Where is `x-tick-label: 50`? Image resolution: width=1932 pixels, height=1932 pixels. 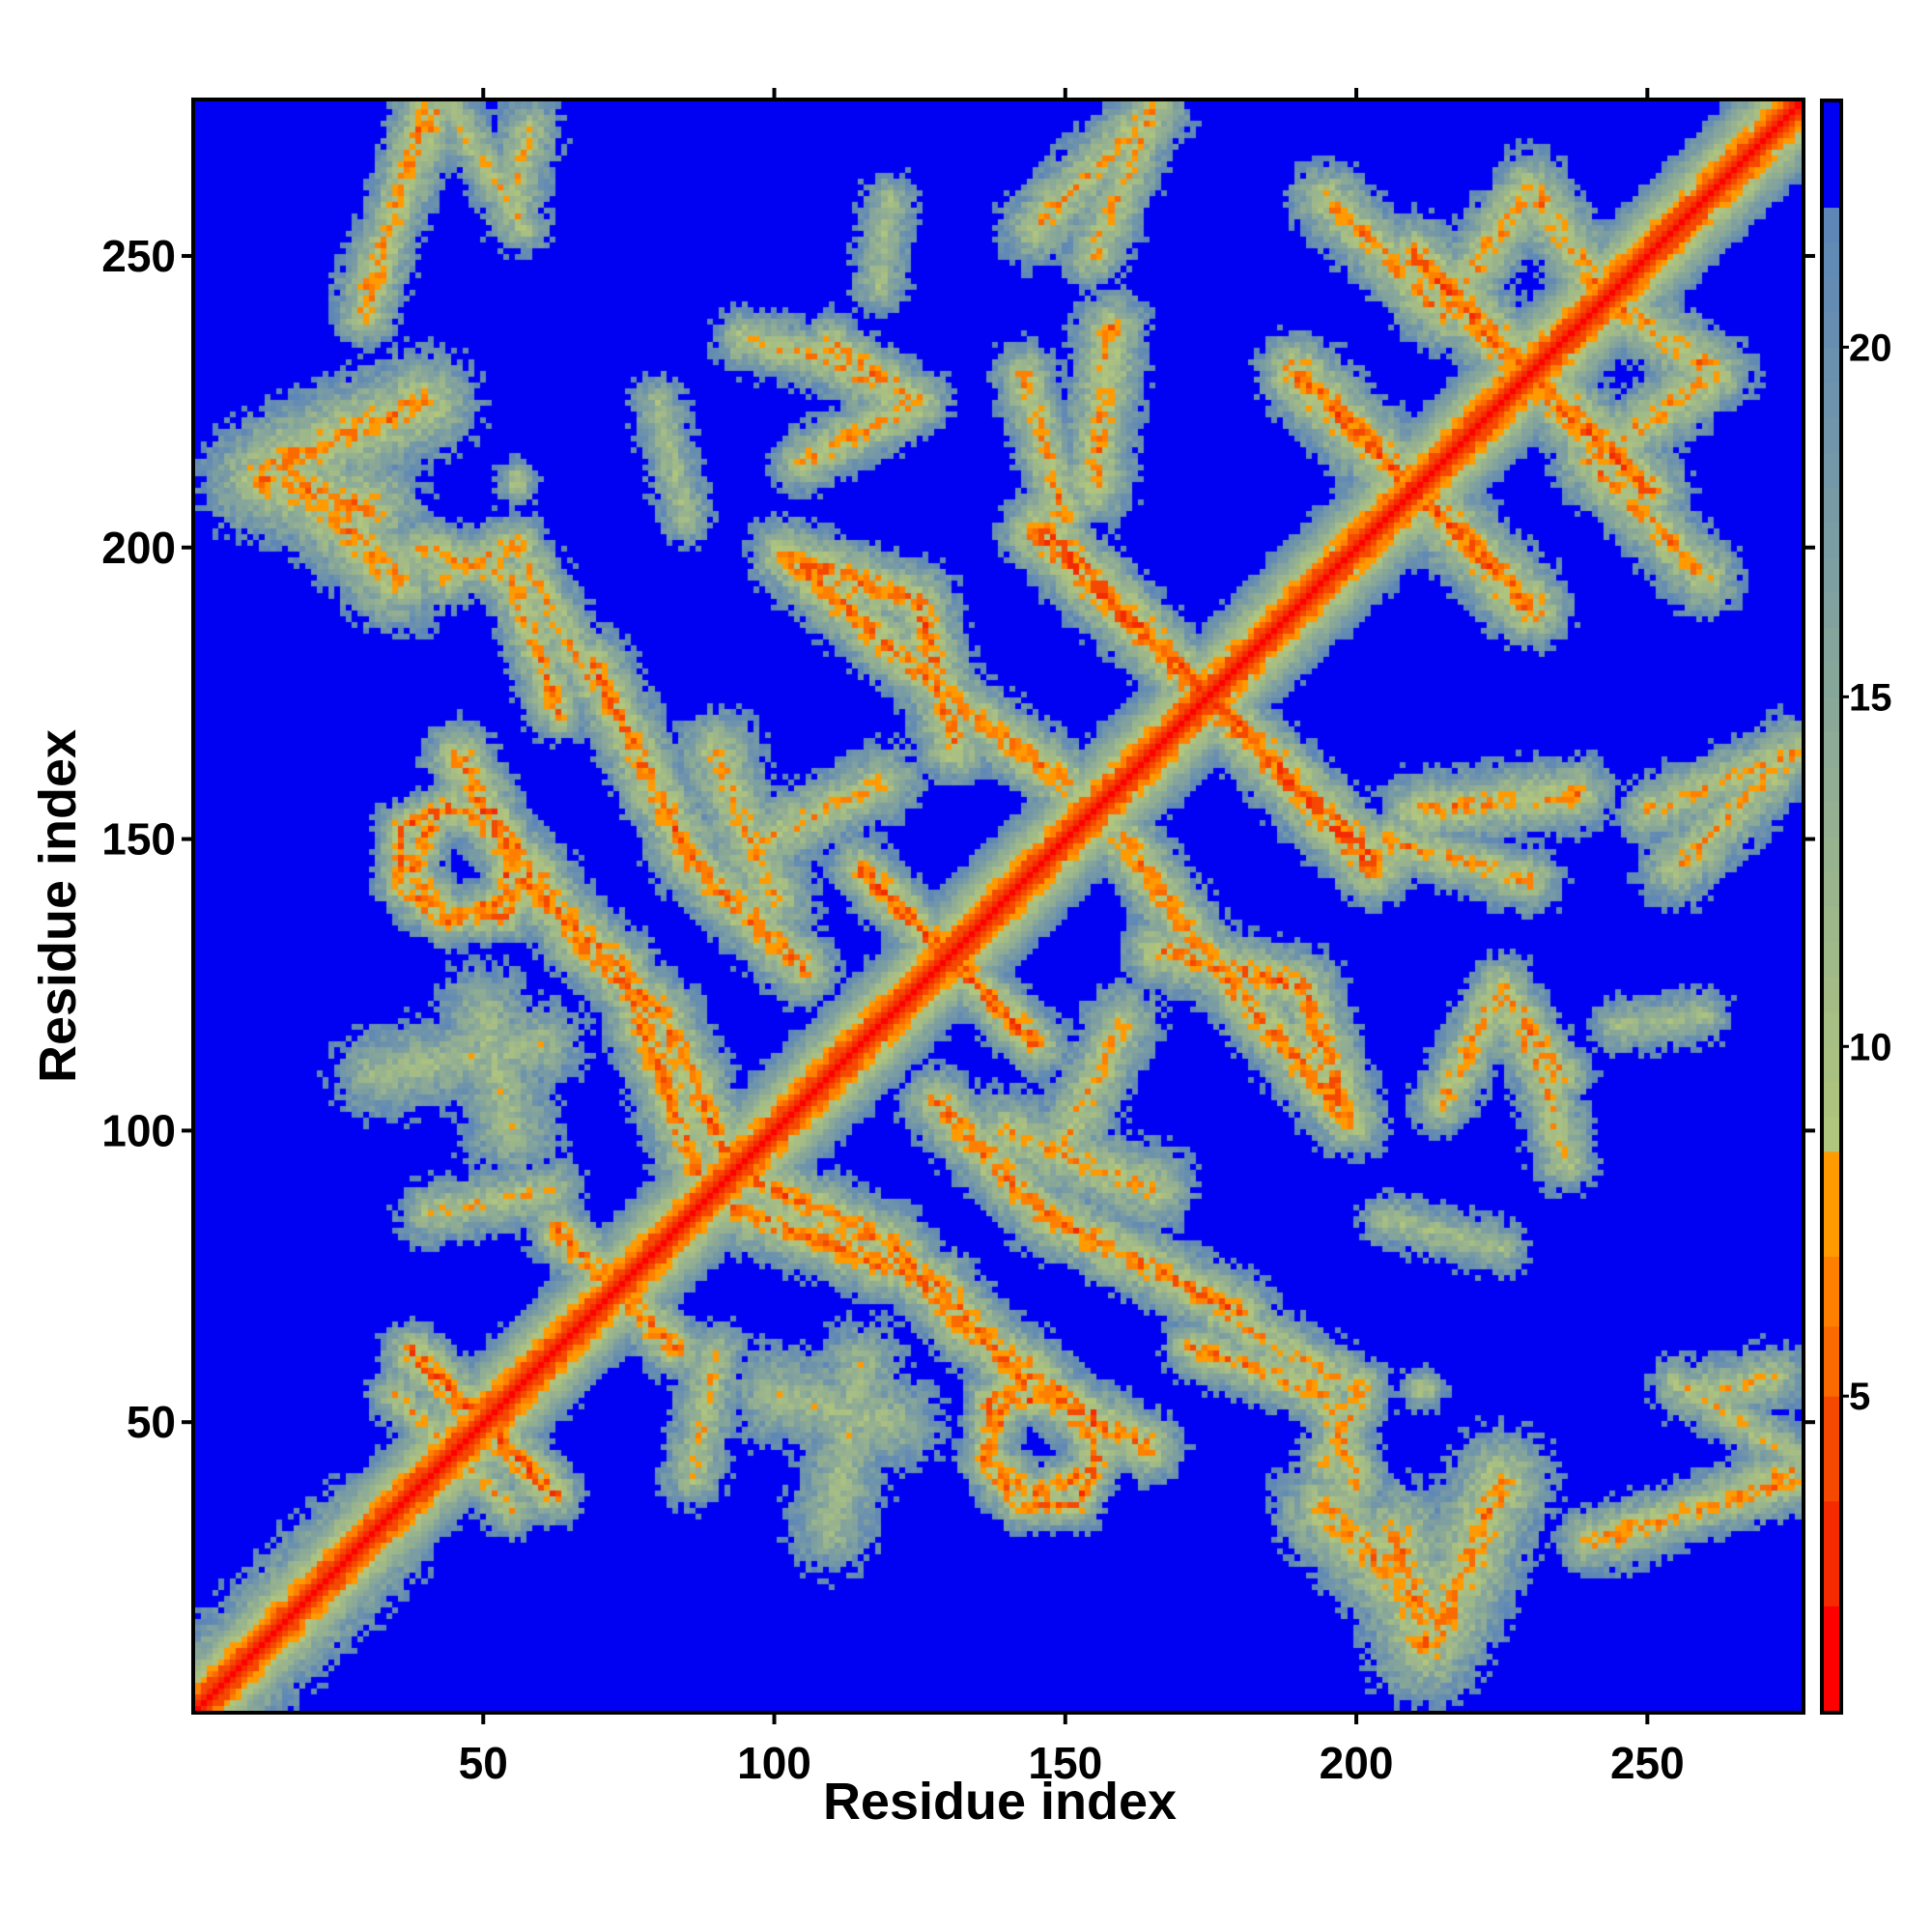
x-tick-label: 50 is located at coordinates (483, 1763).